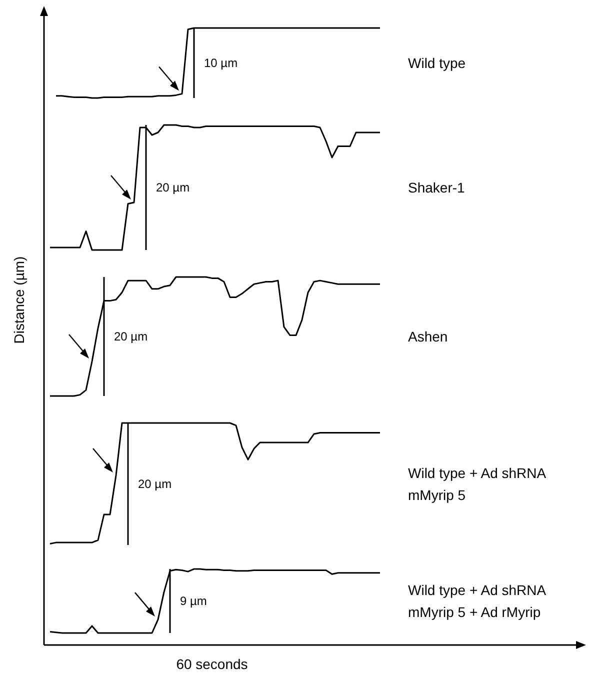 The height and width of the screenshot is (677, 591). I want to click on text: Ashen, so click(428, 336).